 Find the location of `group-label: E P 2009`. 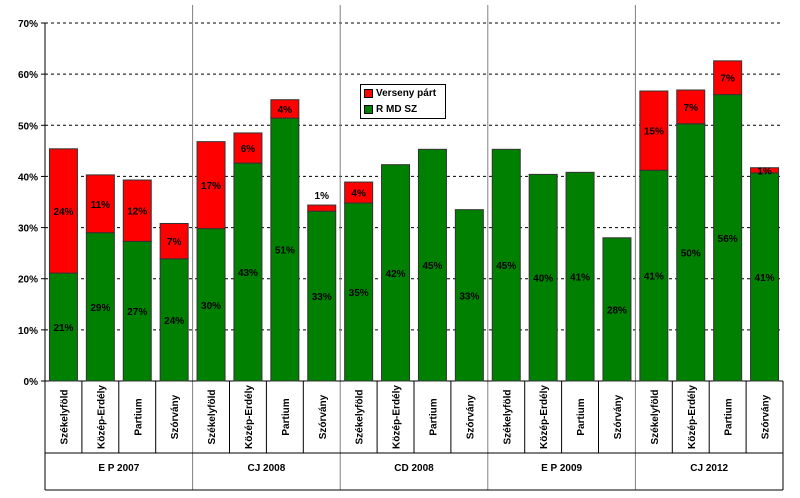

group-label: E P 2009 is located at coordinates (561, 468).